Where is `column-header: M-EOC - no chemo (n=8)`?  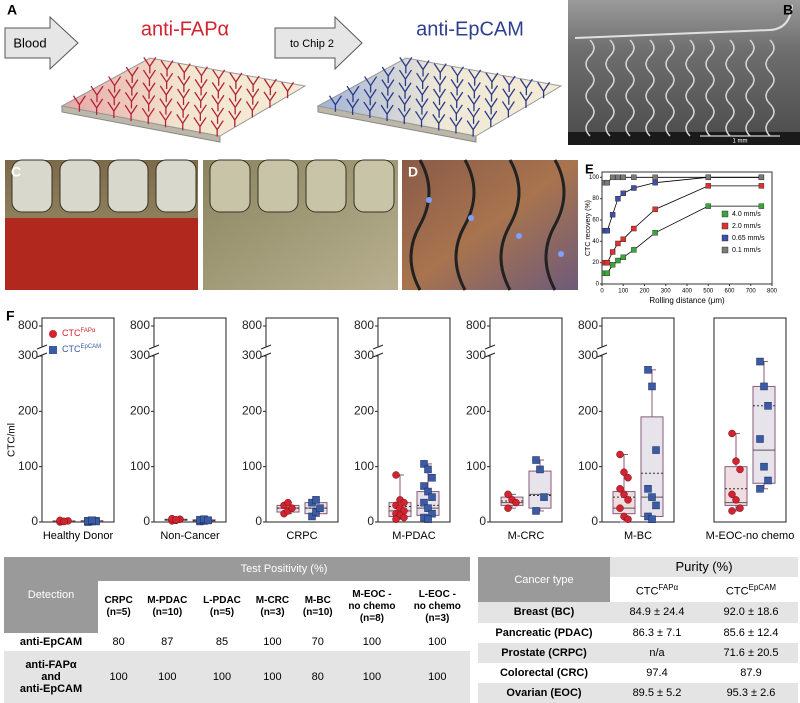
column-header: M-EOC - no chemo (n=8) is located at coordinates (372, 607).